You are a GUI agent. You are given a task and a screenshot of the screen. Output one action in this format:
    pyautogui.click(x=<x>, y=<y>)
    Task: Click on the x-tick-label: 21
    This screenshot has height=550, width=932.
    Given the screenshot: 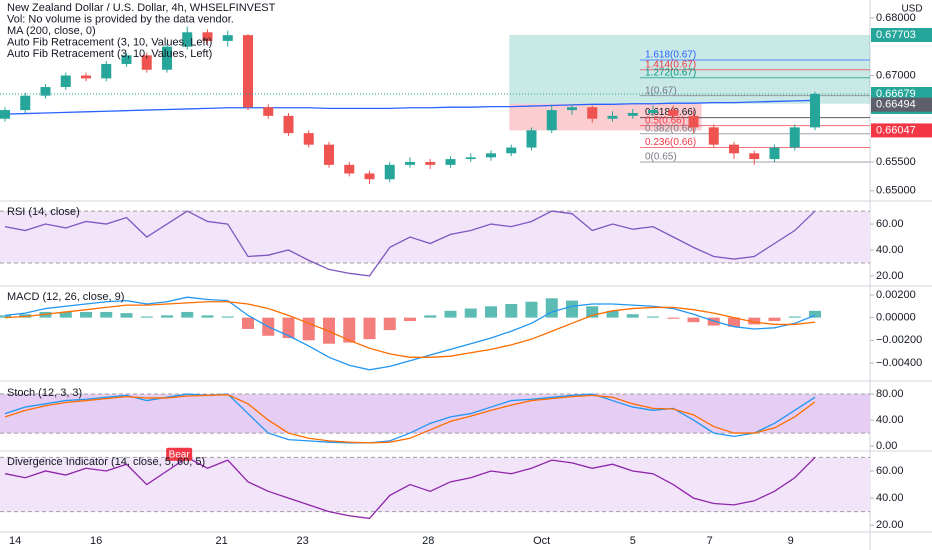 What is the action you would take?
    pyautogui.click(x=222, y=541)
    